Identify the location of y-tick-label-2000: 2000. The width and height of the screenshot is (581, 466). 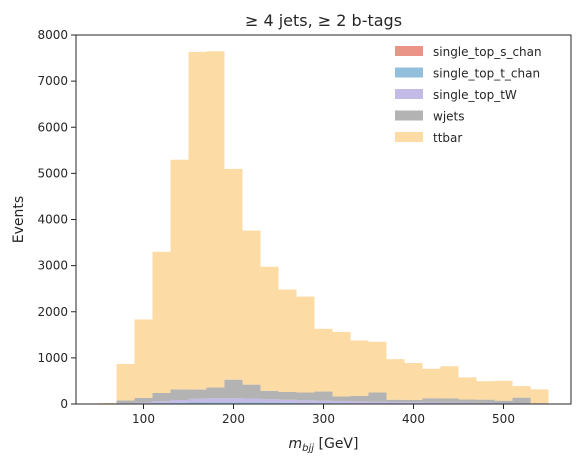
(52, 312).